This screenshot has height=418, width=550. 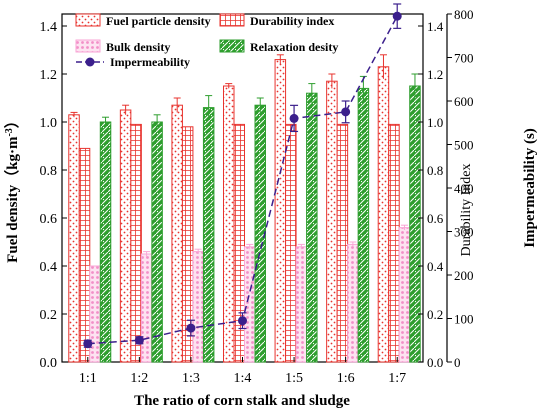 What do you see at coordinates (435, 74) in the screenshot?
I see `y-right-inner-tick-label-6: 1.2` at bounding box center [435, 74].